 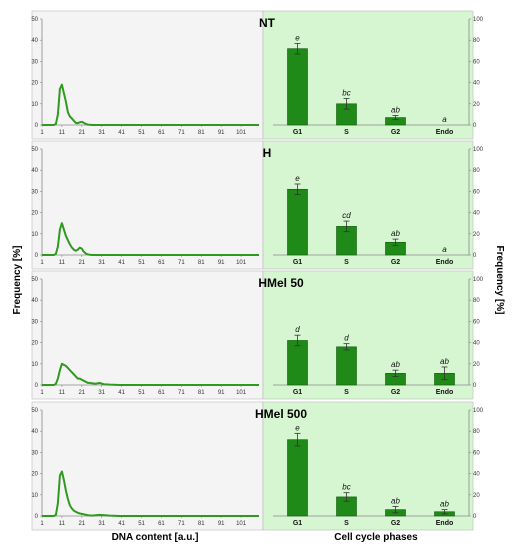 What do you see at coordinates (476, 453) in the screenshot?
I see `y-tick-label: 60` at bounding box center [476, 453].